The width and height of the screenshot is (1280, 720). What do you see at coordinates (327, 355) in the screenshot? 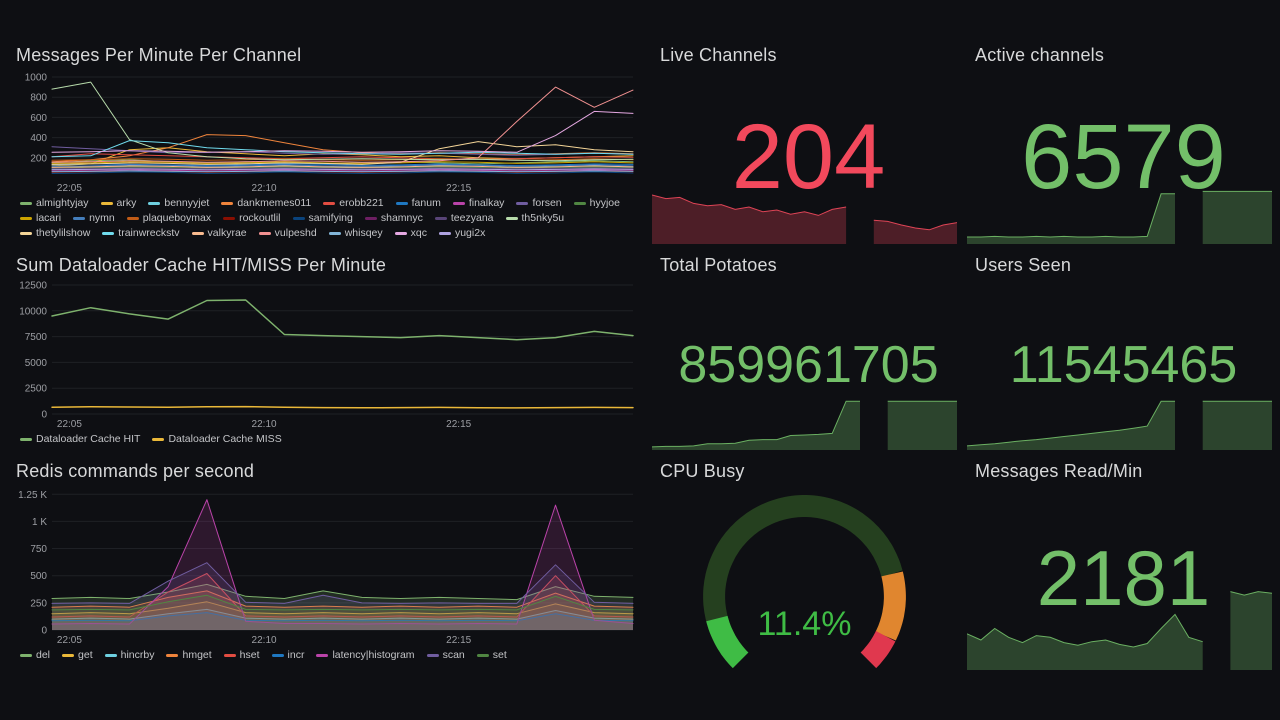
I see `cache-time-series-chart: 0 2500 5000 7500 10000 12500 22:05 22:10 22:15` at bounding box center [327, 355].